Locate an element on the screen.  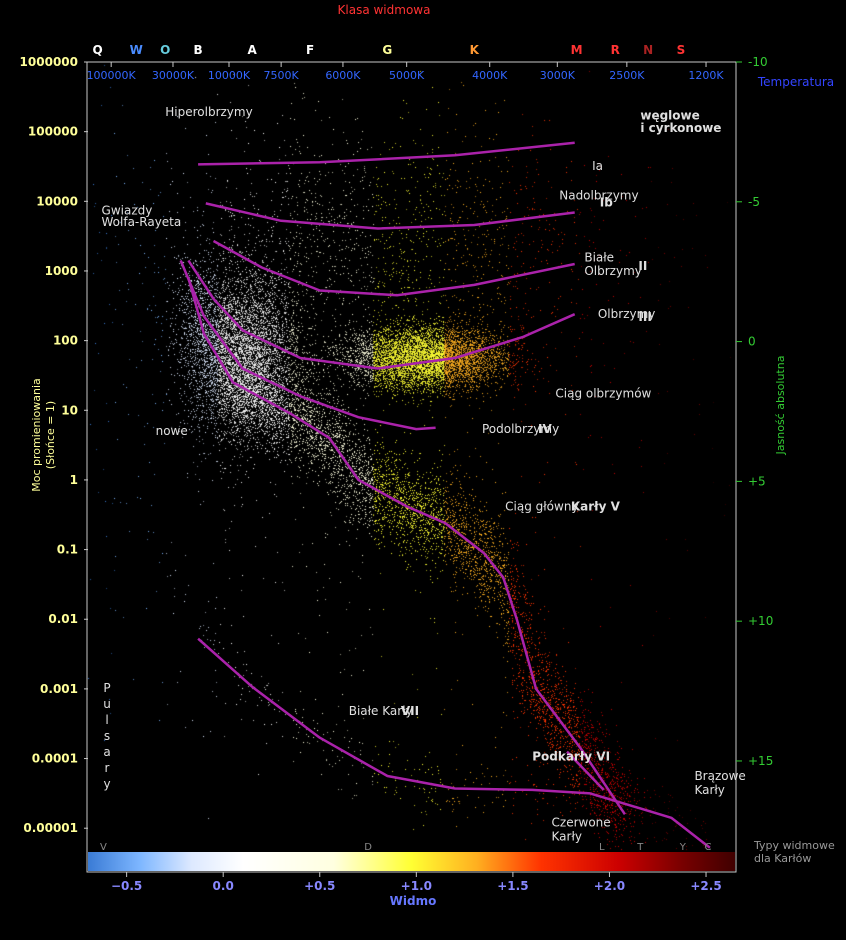
class-line-VI is located at coordinates (585, 770).